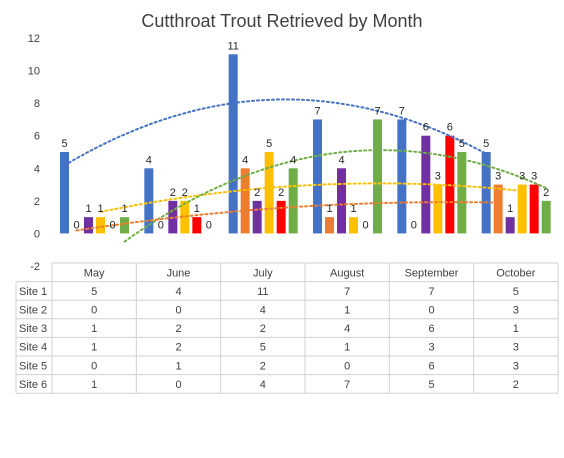 Image resolution: width=564 pixels, height=458 pixels. I want to click on table-cell: 11, so click(262, 292).